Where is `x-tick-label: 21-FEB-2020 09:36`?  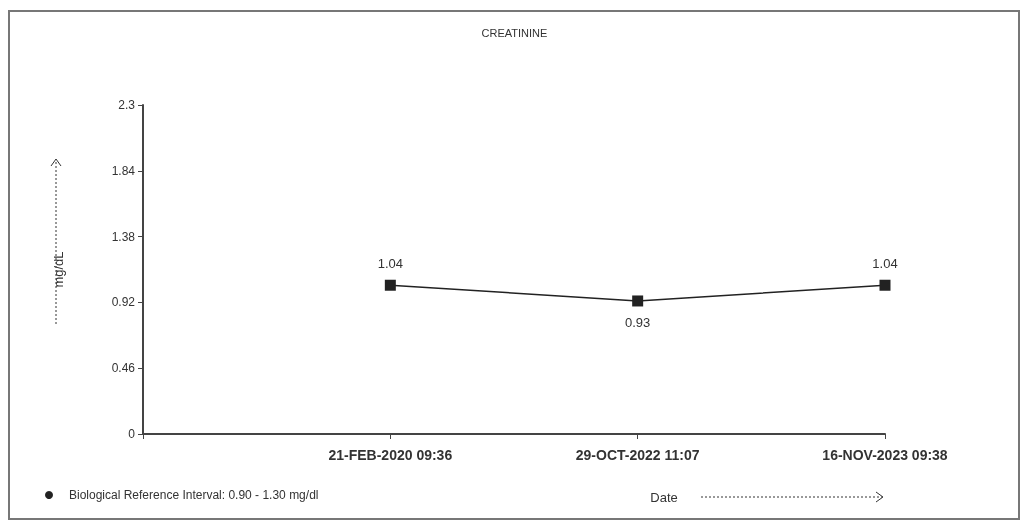 x-tick-label: 21-FEB-2020 09:36 is located at coordinates (390, 455).